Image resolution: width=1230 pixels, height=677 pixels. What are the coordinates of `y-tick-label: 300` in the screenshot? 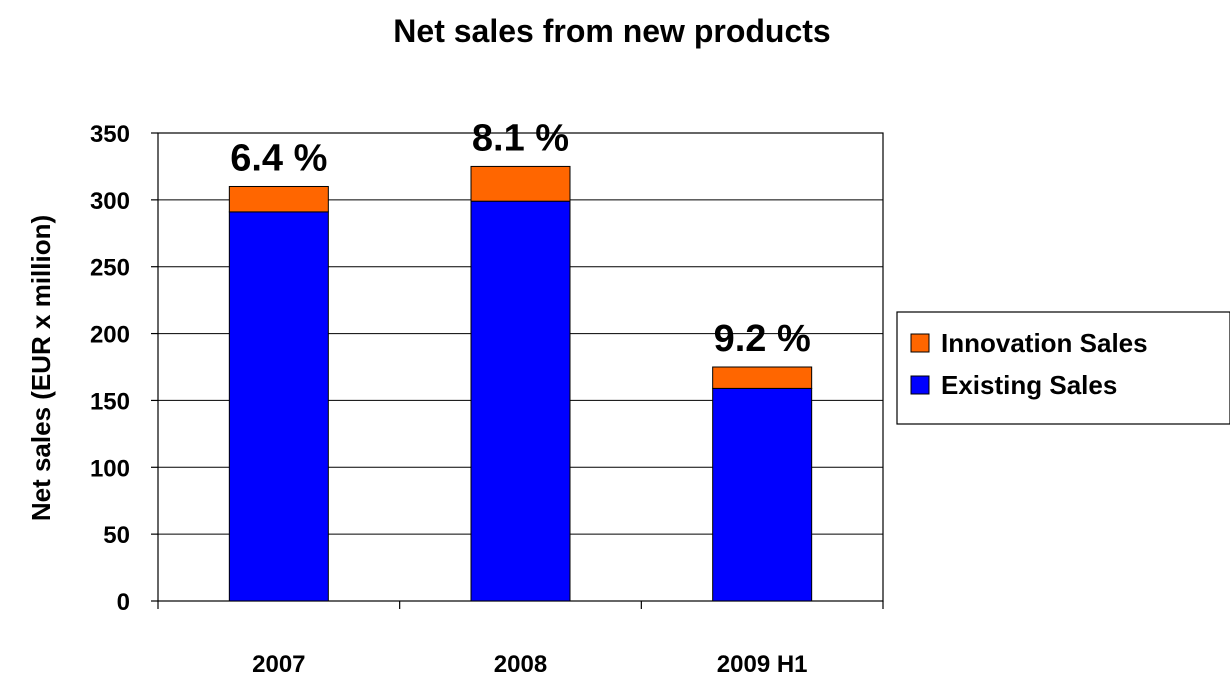 It's located at (110, 201).